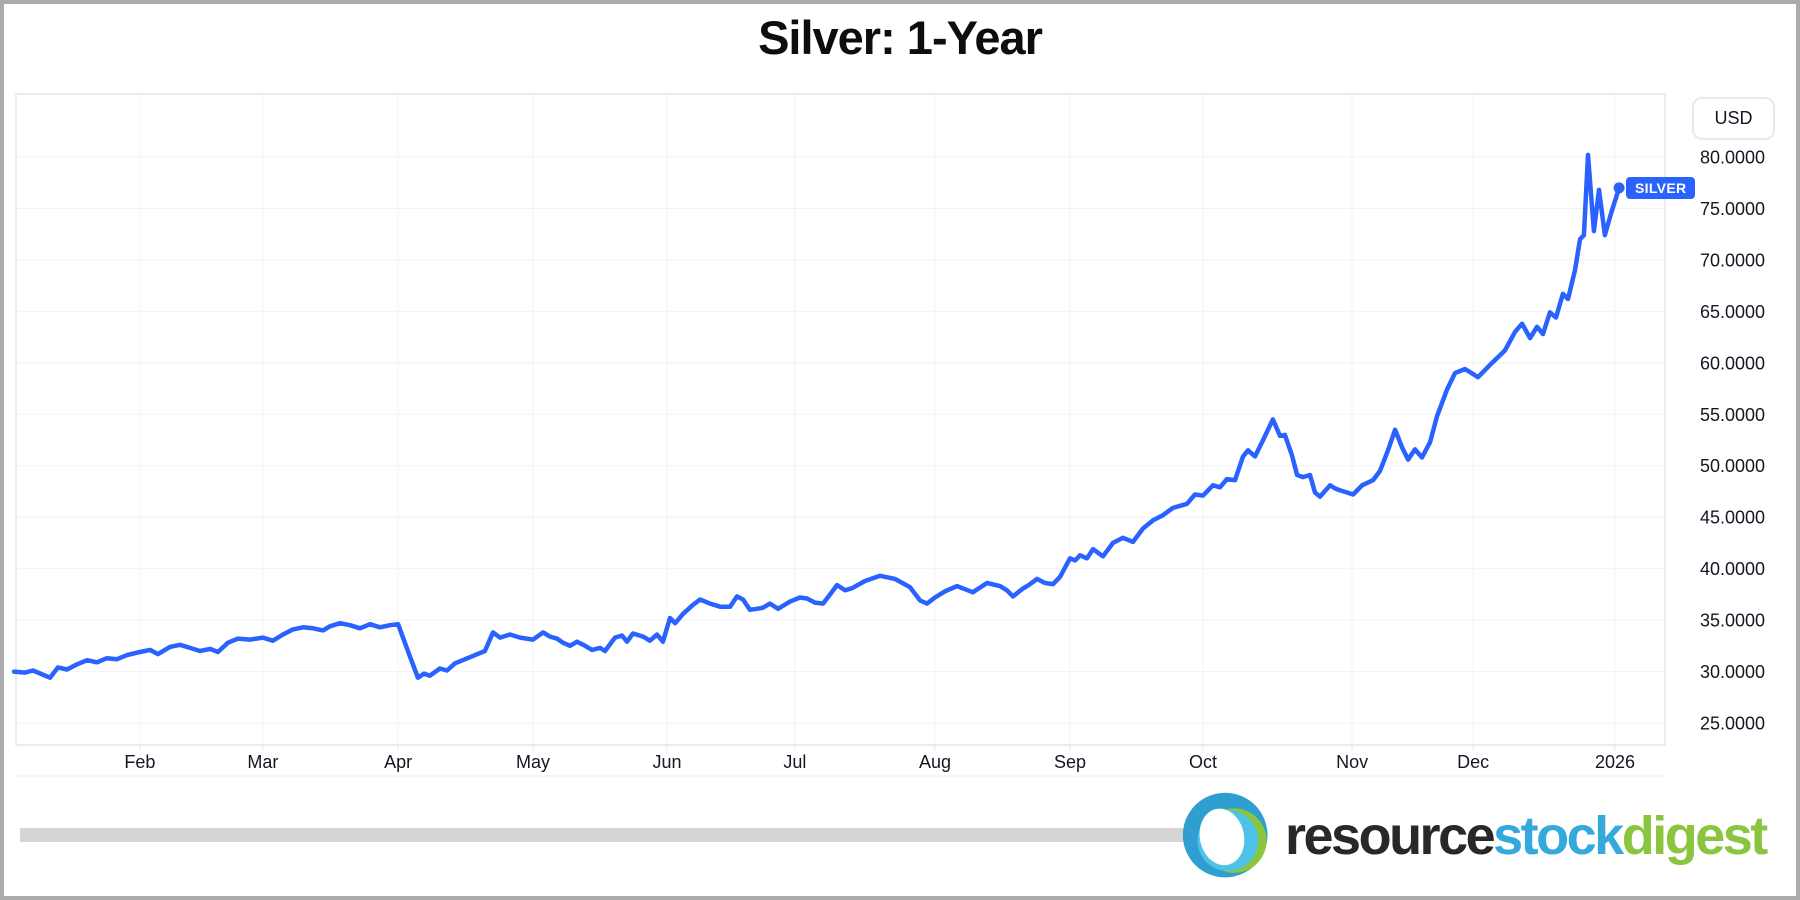 The height and width of the screenshot is (900, 1800). Describe the element at coordinates (1695, 836) in the screenshot. I see `logo-word-digest: digest` at that location.